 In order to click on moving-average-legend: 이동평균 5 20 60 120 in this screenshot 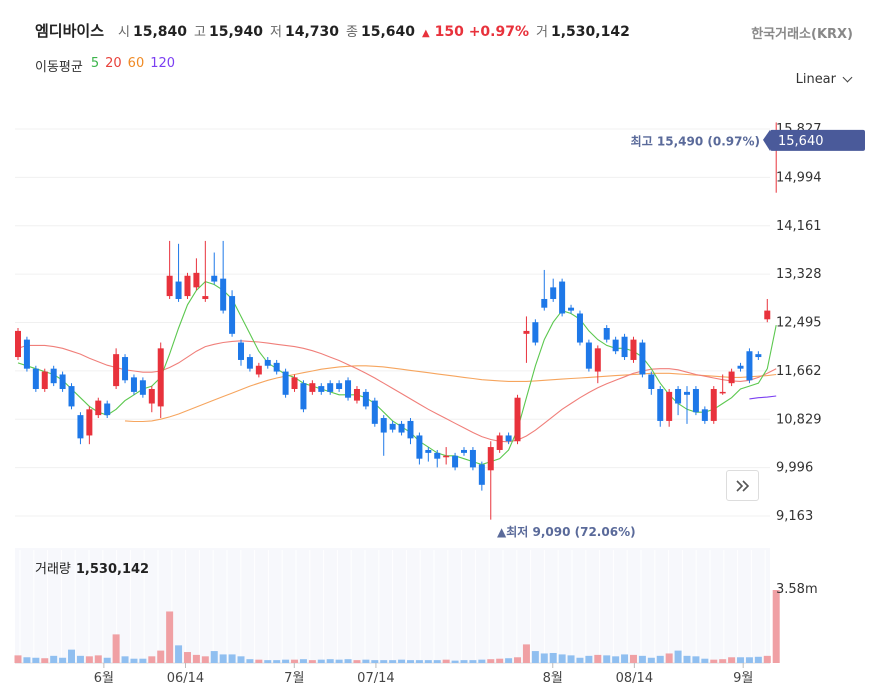, I will do `click(105, 65)`.